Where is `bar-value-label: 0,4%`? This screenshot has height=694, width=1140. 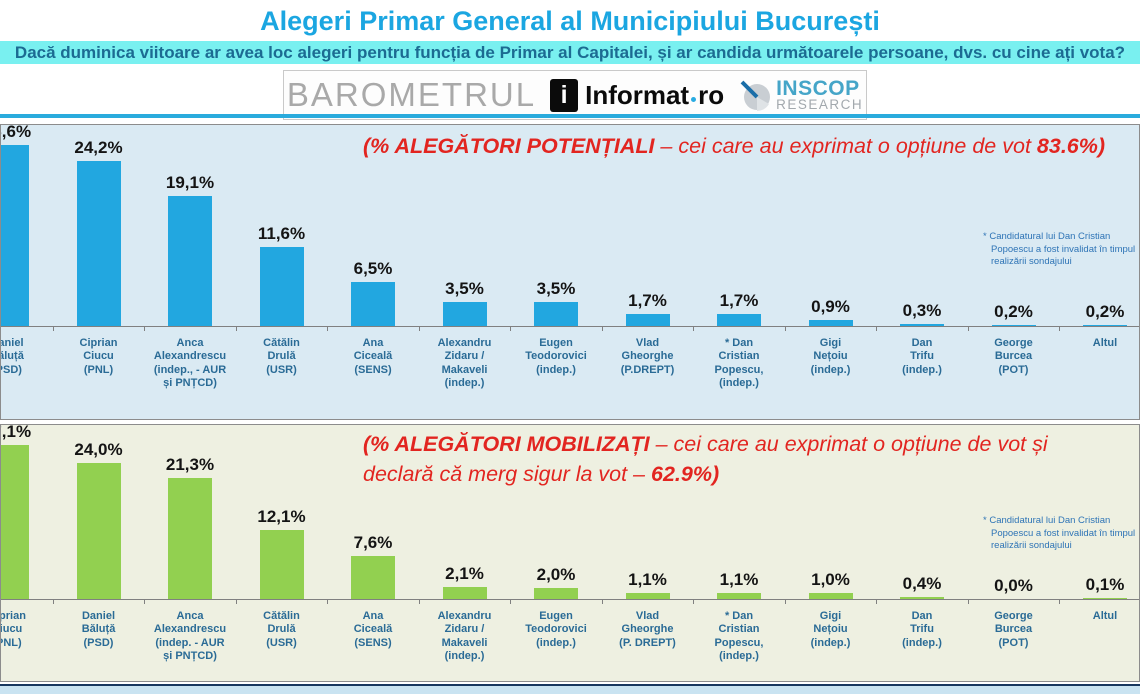
bar-value-label: 0,4% is located at coordinates (922, 583).